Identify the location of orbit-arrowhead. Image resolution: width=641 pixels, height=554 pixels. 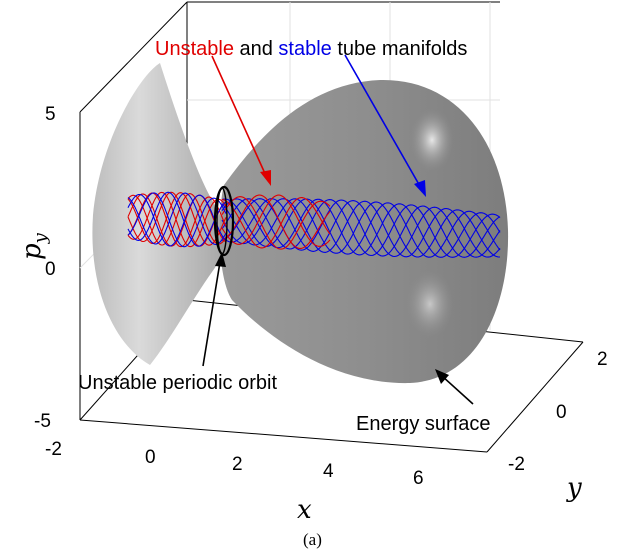
(220, 259).